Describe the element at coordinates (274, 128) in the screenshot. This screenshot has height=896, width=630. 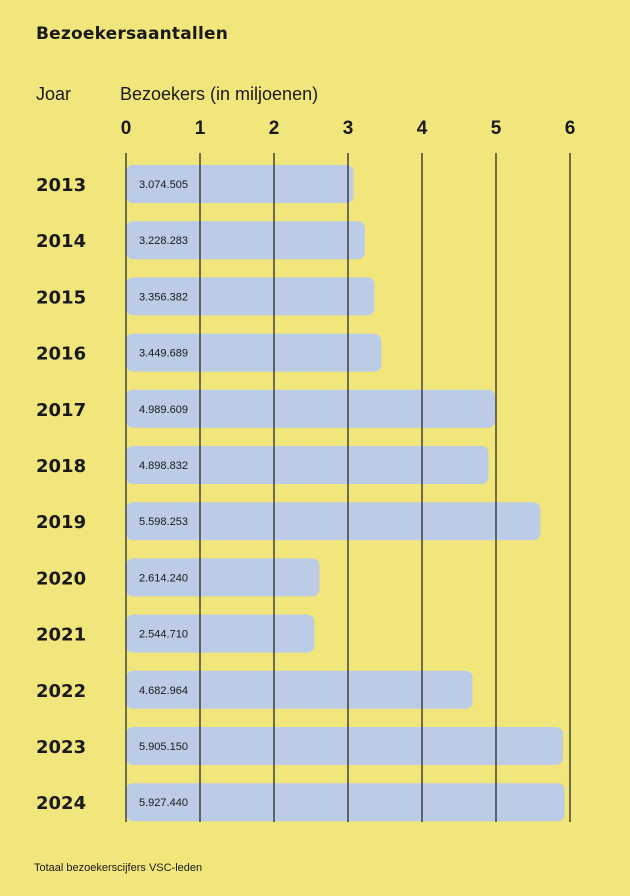
I see `x-tick-label-2: 2` at that location.